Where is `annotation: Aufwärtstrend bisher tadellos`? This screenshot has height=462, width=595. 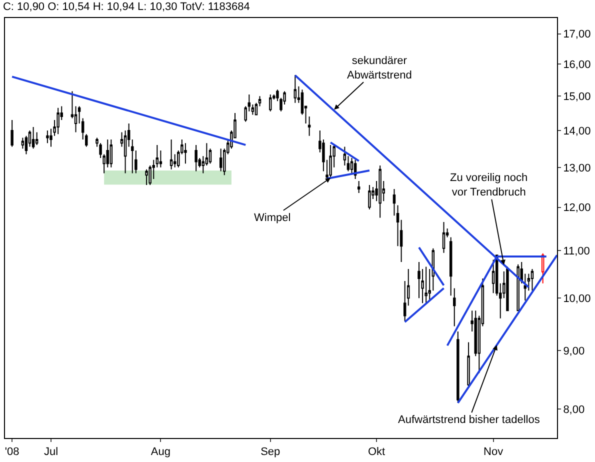
annotation: Aufwärtstrend bisher tadellos is located at coordinates (469, 420).